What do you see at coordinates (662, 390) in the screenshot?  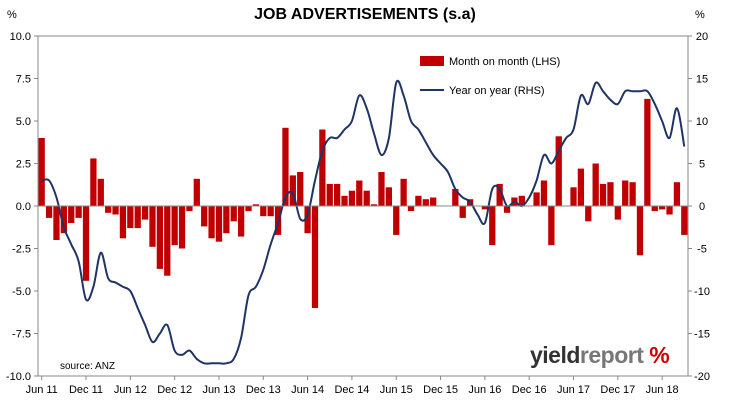 I see `x-tick-label: Jun 18` at bounding box center [662, 390].